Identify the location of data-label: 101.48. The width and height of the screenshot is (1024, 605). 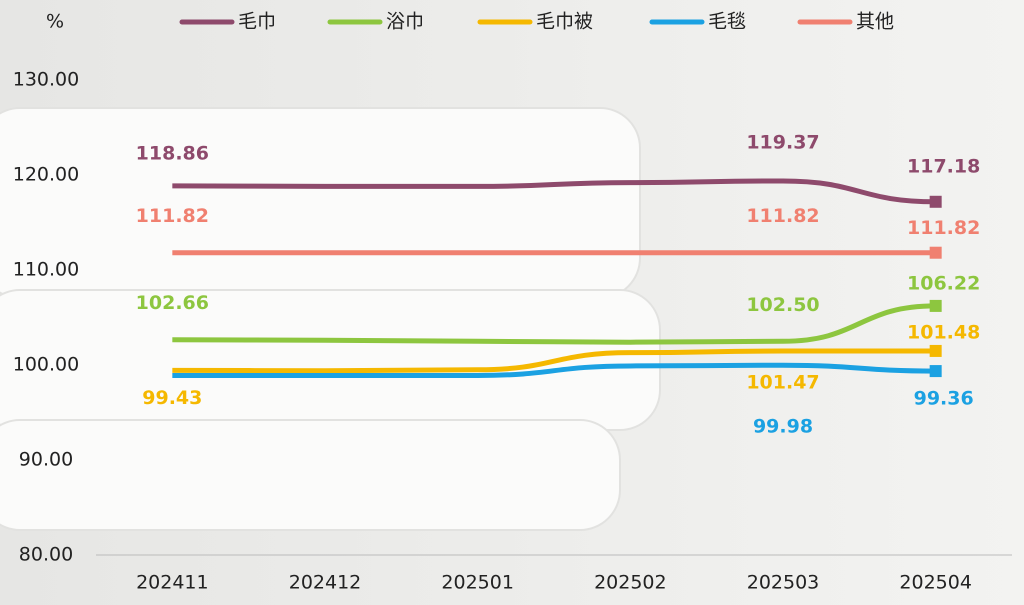
(943, 332).